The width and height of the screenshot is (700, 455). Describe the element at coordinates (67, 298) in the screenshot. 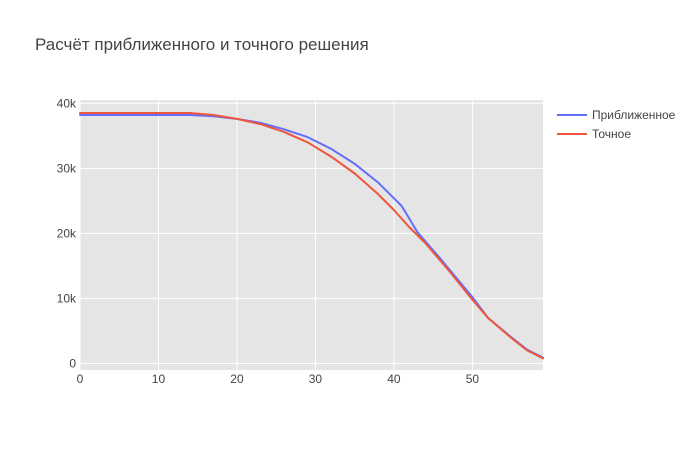

I see `y-tick-label: 10k` at that location.